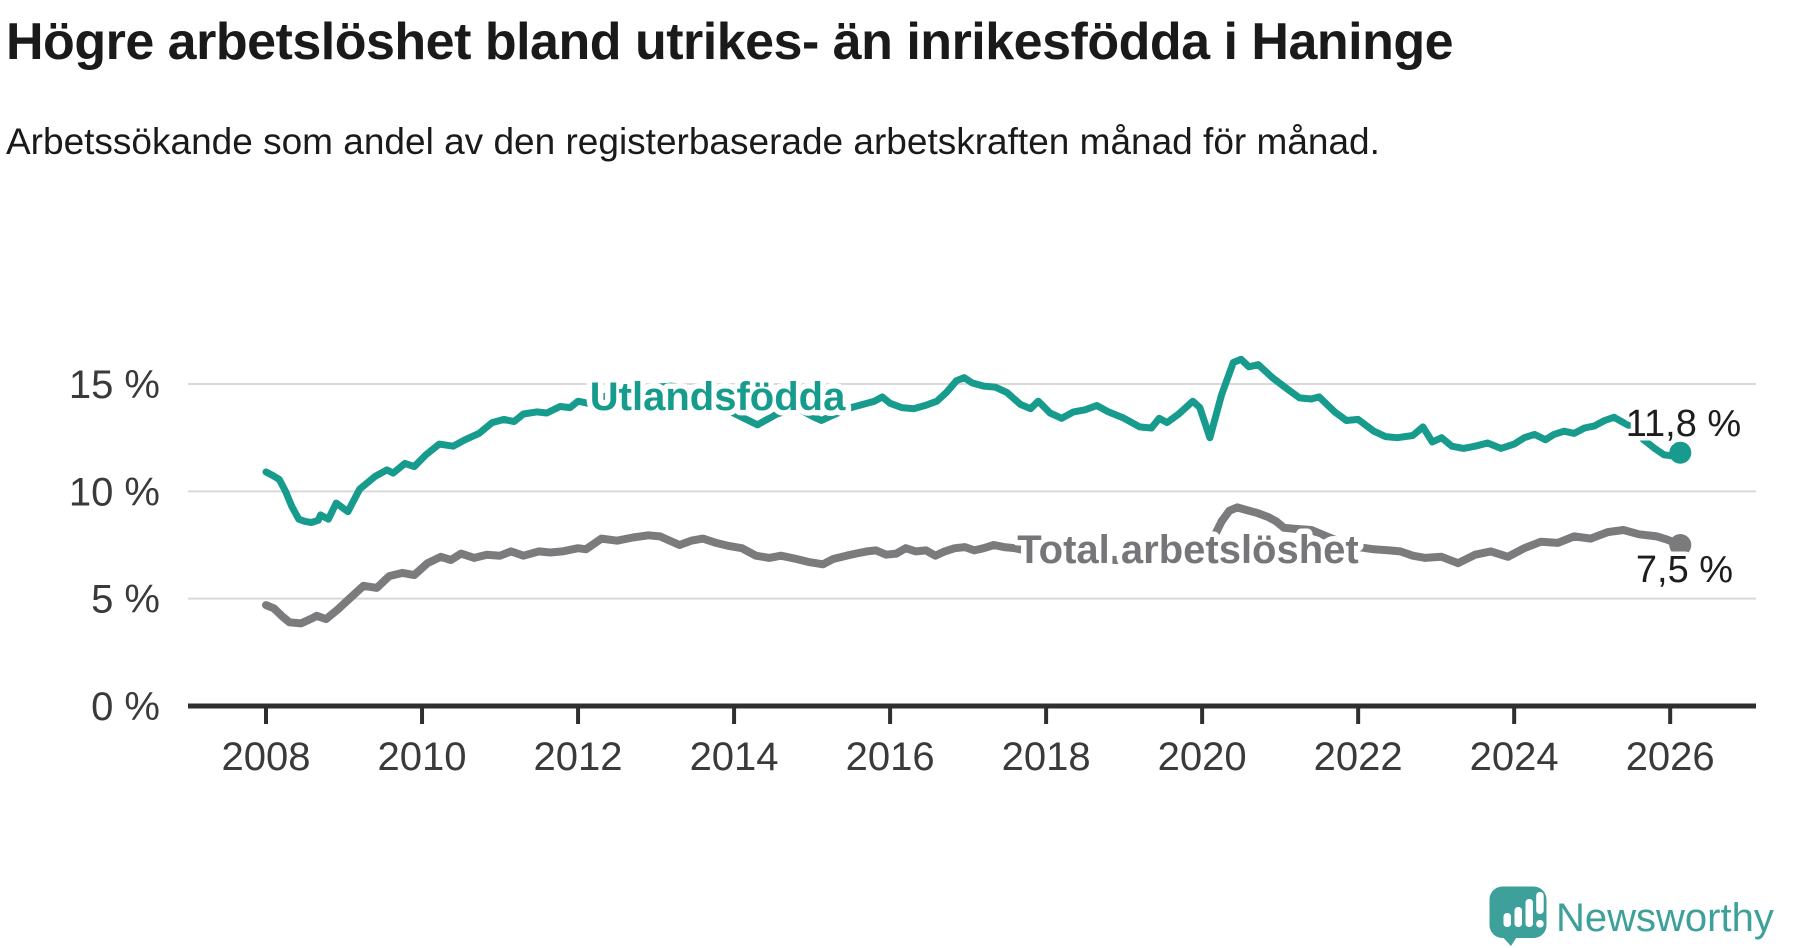 This screenshot has width=1800, height=948. I want to click on logo-exclamation, so click(1540, 903).